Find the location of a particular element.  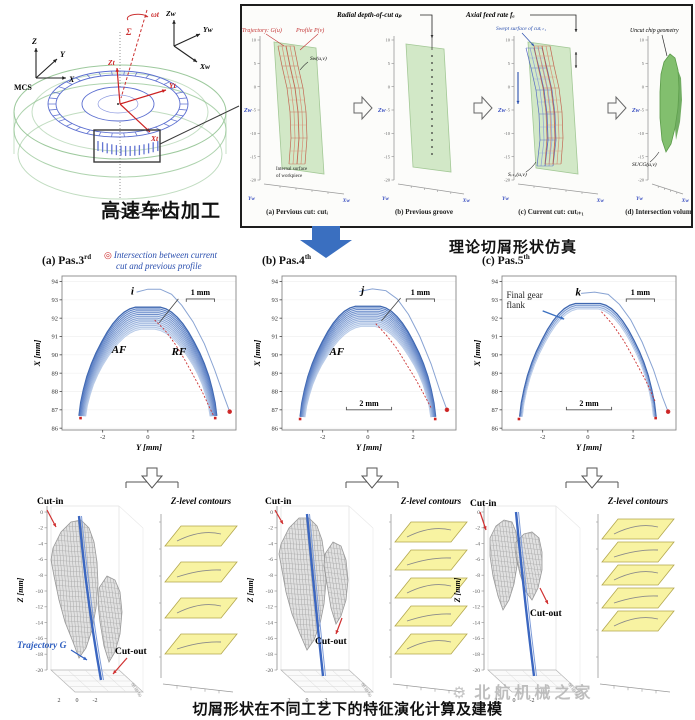

svg-text: Y is located at coordinates (63, 54).